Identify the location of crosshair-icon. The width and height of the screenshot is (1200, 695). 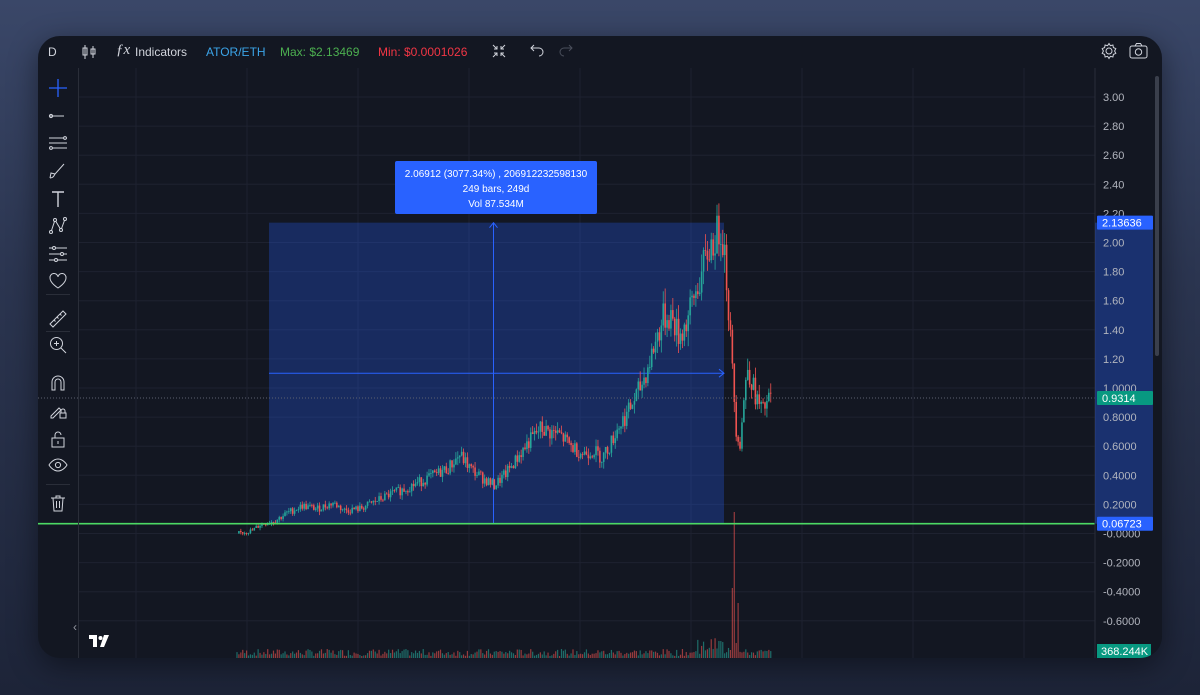
(58, 88).